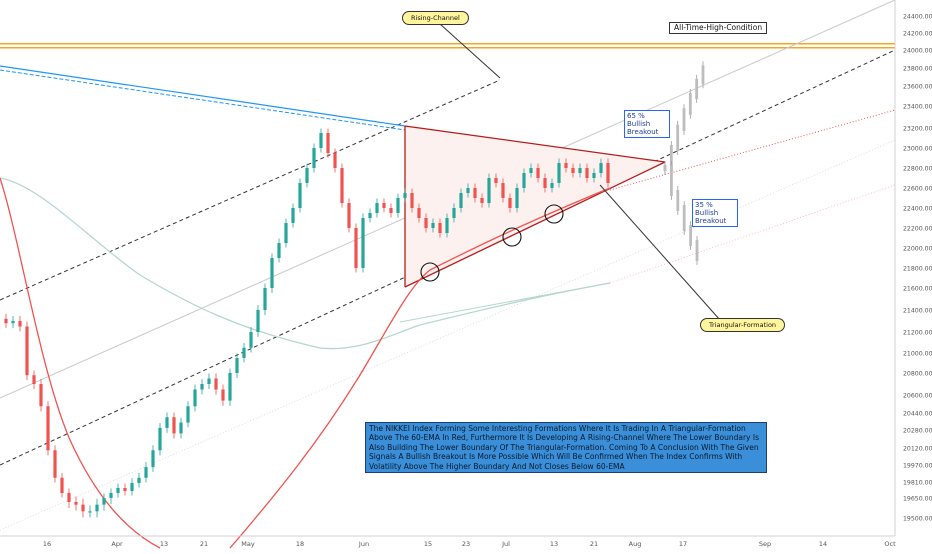 Image resolution: width=932 pixels, height=554 pixels. I want to click on y-tick-label: 23800.00, so click(917, 69).